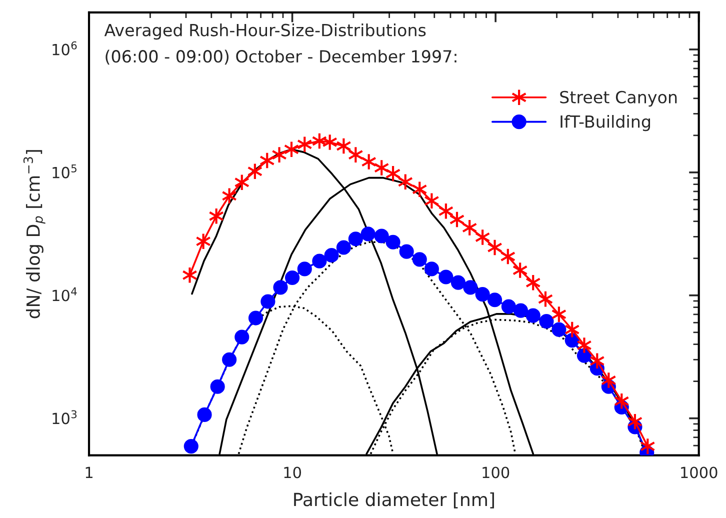 The height and width of the screenshot is (518, 726). Describe the element at coordinates (64, 171) in the screenshot. I see `y-tick-label: 10$^{5}$` at that location.